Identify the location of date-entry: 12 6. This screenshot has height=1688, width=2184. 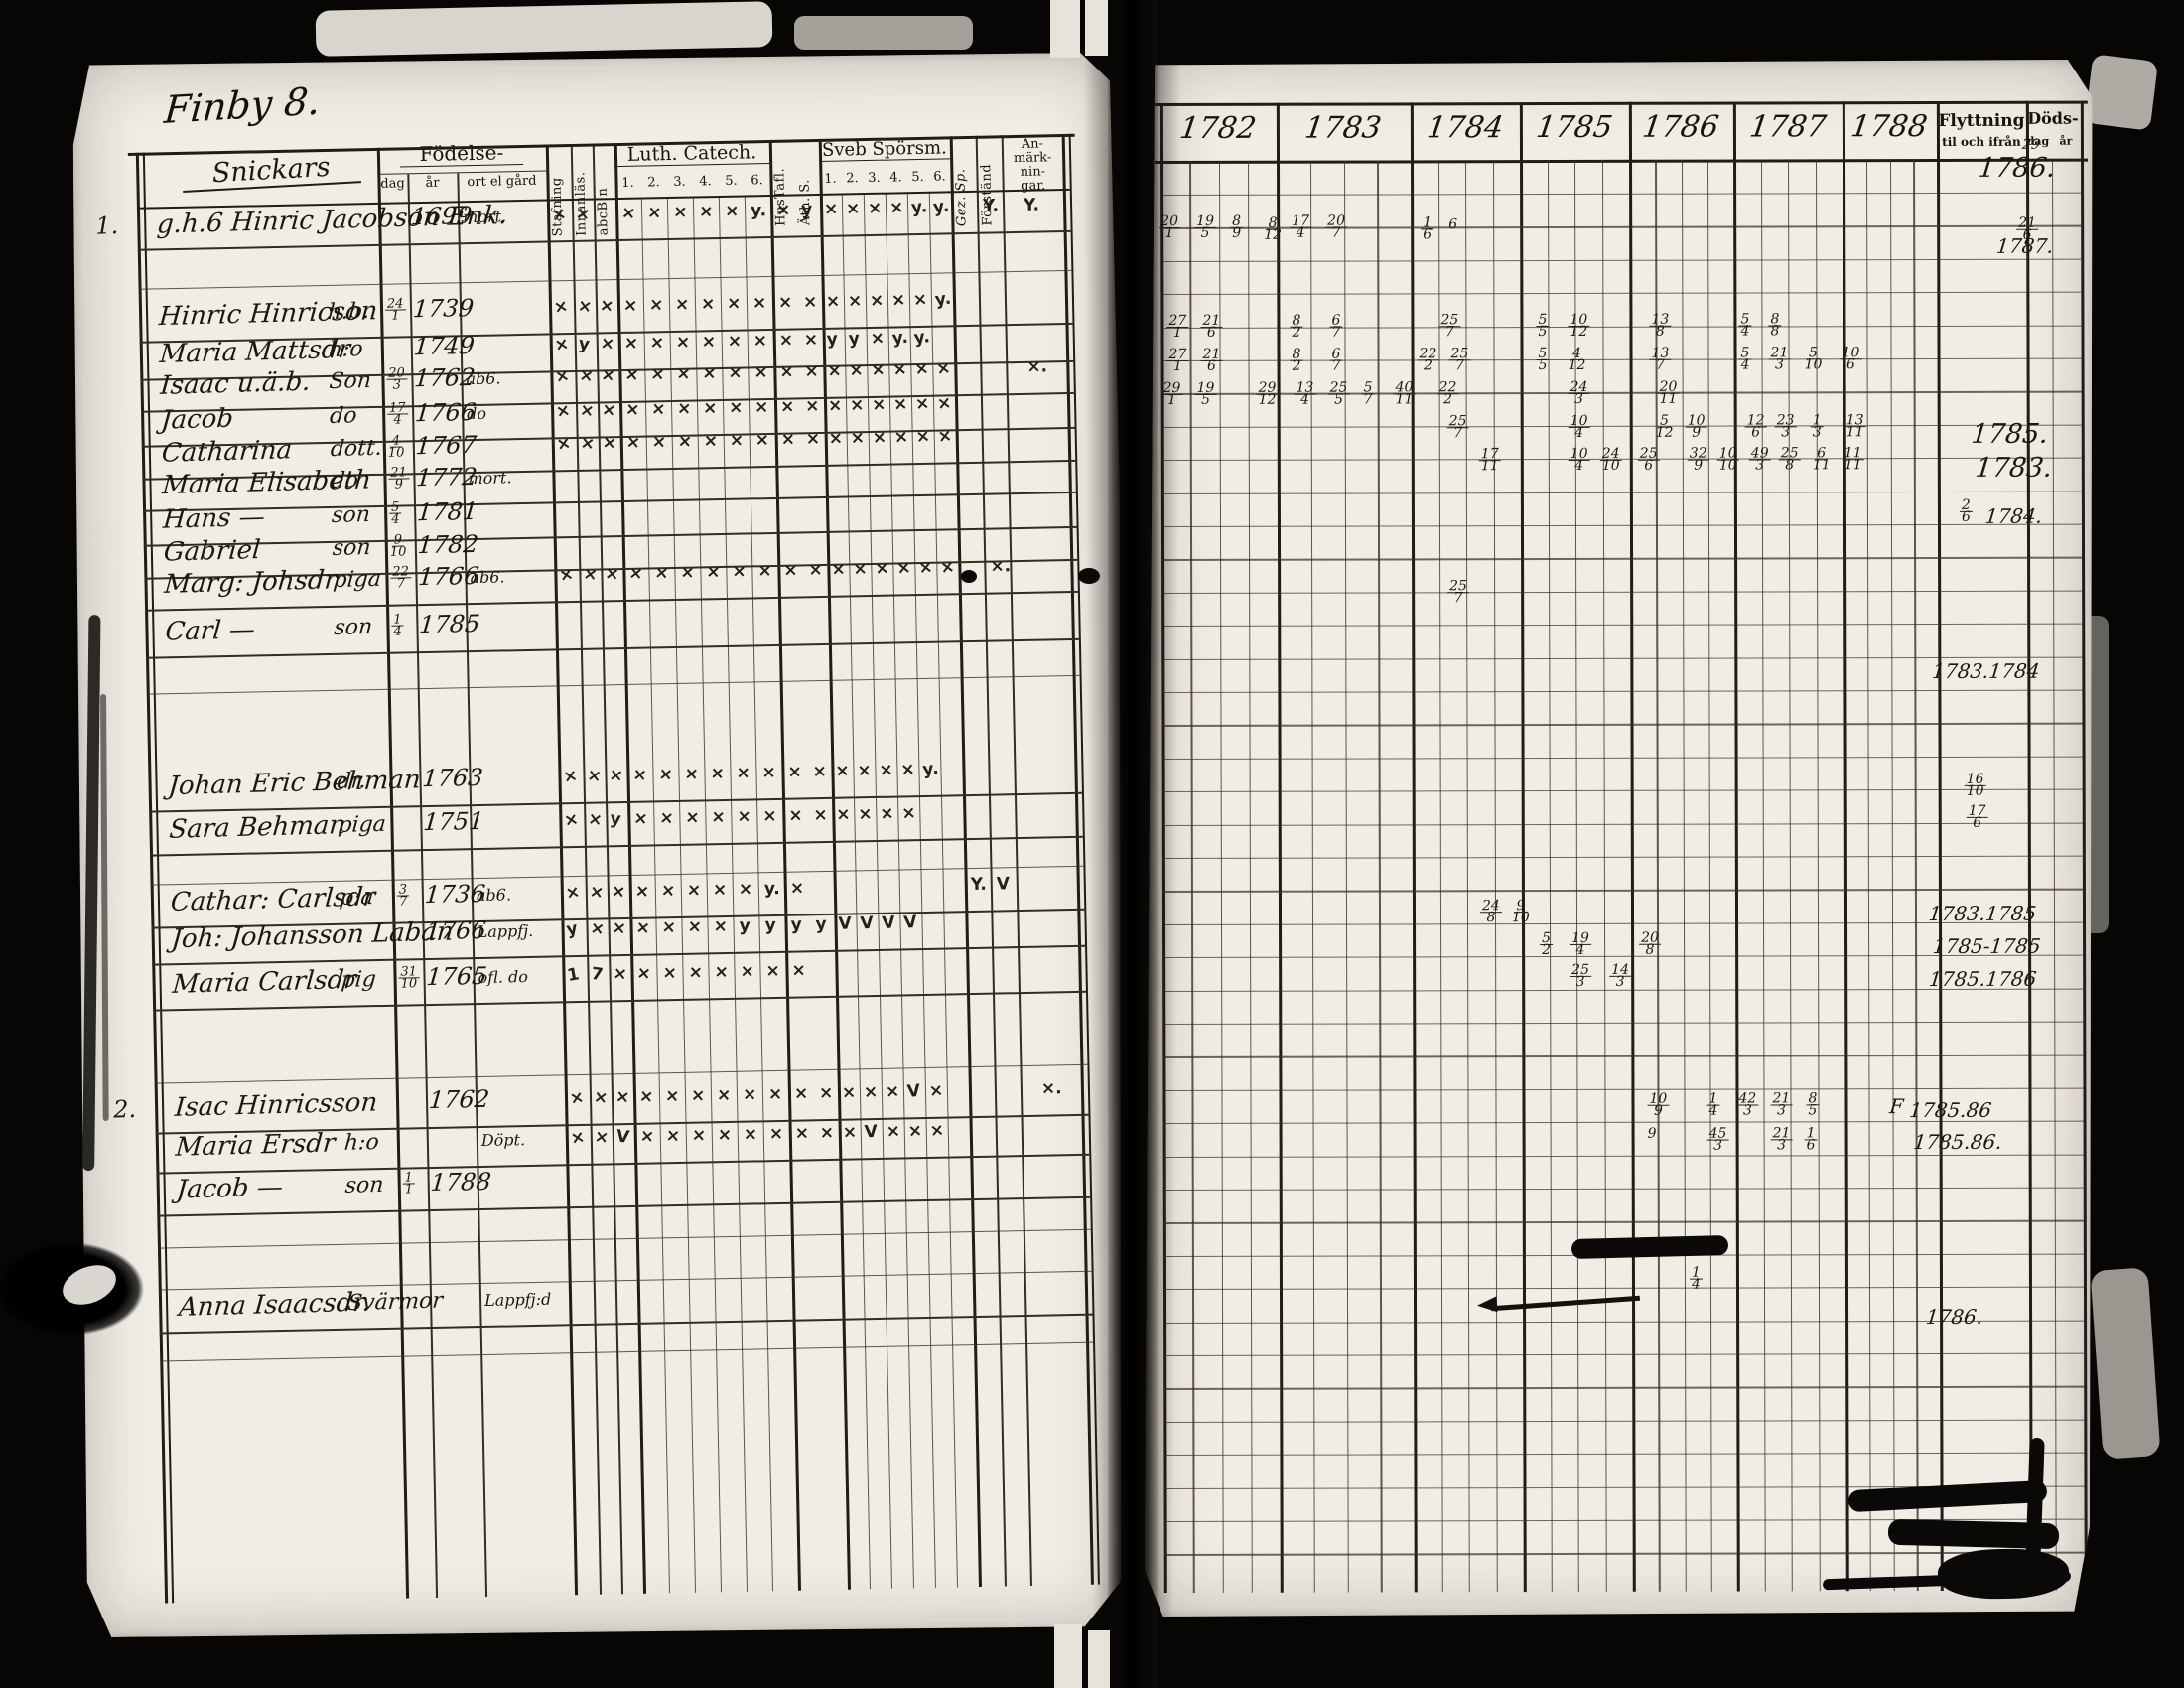
(1755, 426).